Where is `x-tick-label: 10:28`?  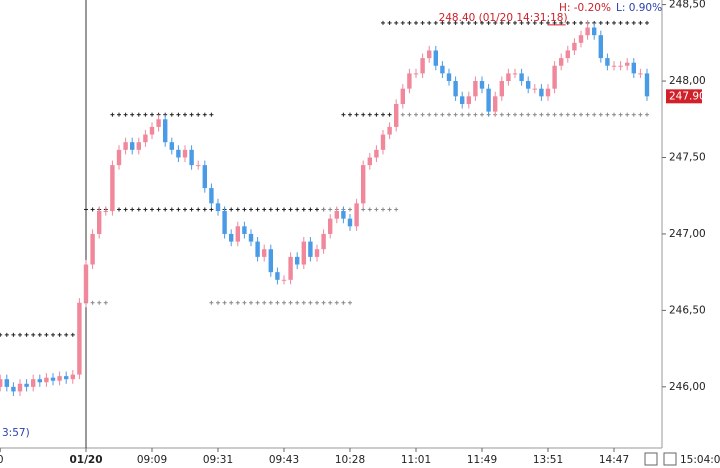 x-tick-label: 10:28 is located at coordinates (350, 460).